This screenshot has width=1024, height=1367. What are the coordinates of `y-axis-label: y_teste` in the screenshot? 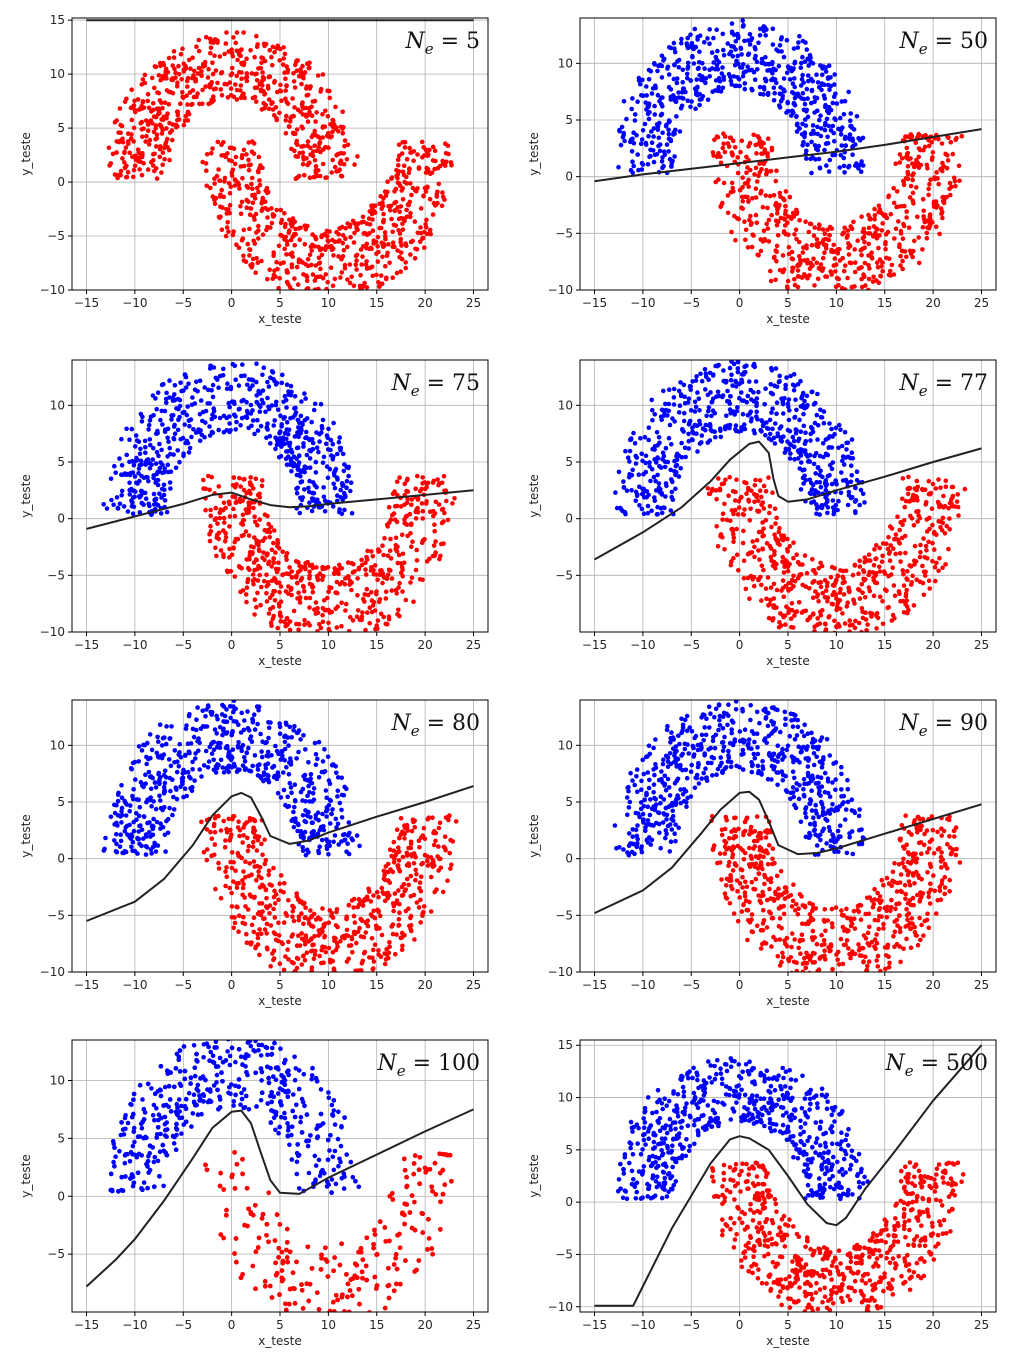 It's located at (26, 154).